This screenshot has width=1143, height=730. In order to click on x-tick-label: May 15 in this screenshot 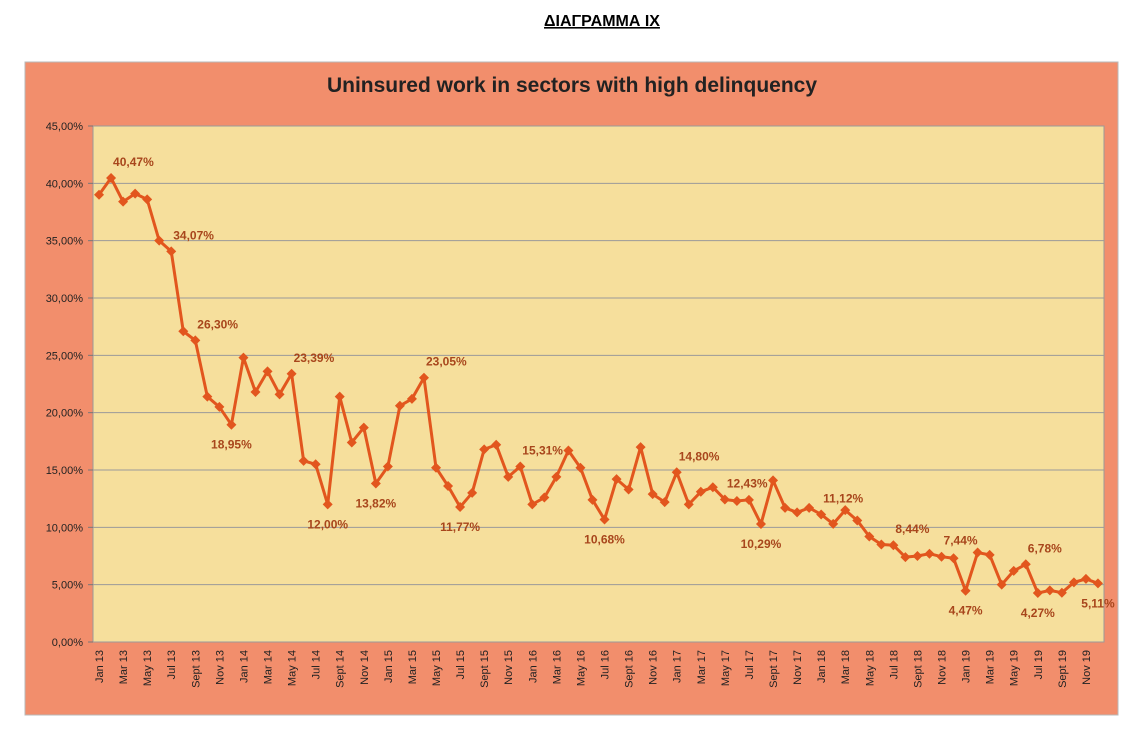, I will do `click(437, 668)`.